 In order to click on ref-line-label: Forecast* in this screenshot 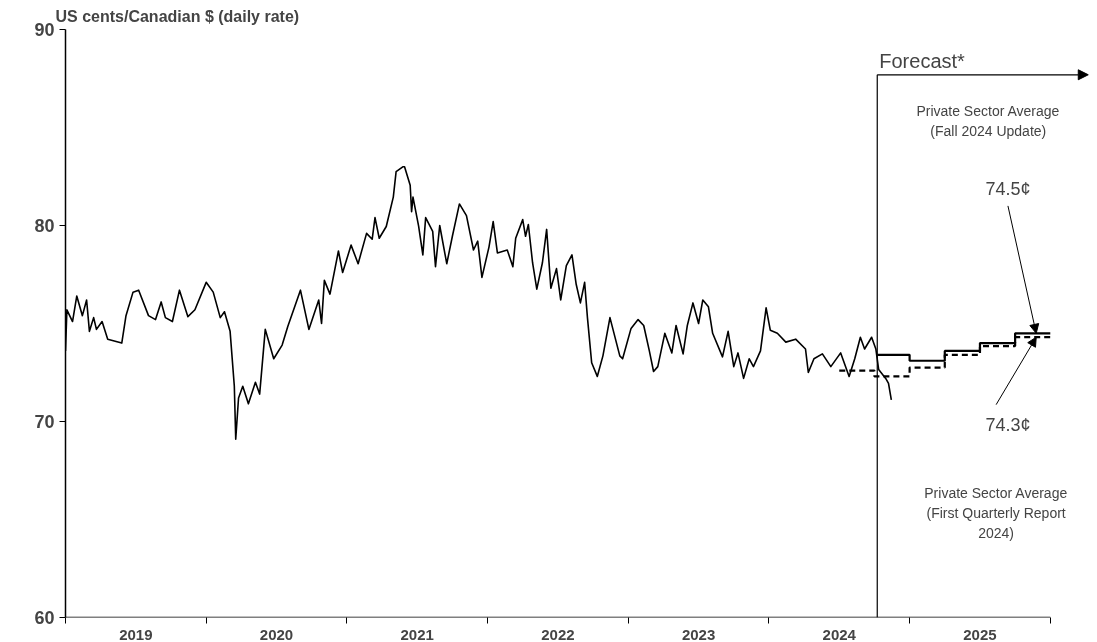, I will do `click(922, 60)`.